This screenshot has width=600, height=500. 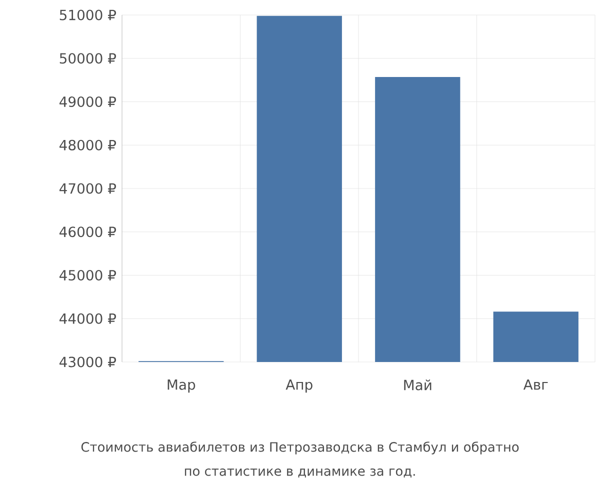 What do you see at coordinates (300, 448) in the screenshot?
I see `text: Стоимость авиабилетов из Петрозаводска в Стамбул и обратно` at bounding box center [300, 448].